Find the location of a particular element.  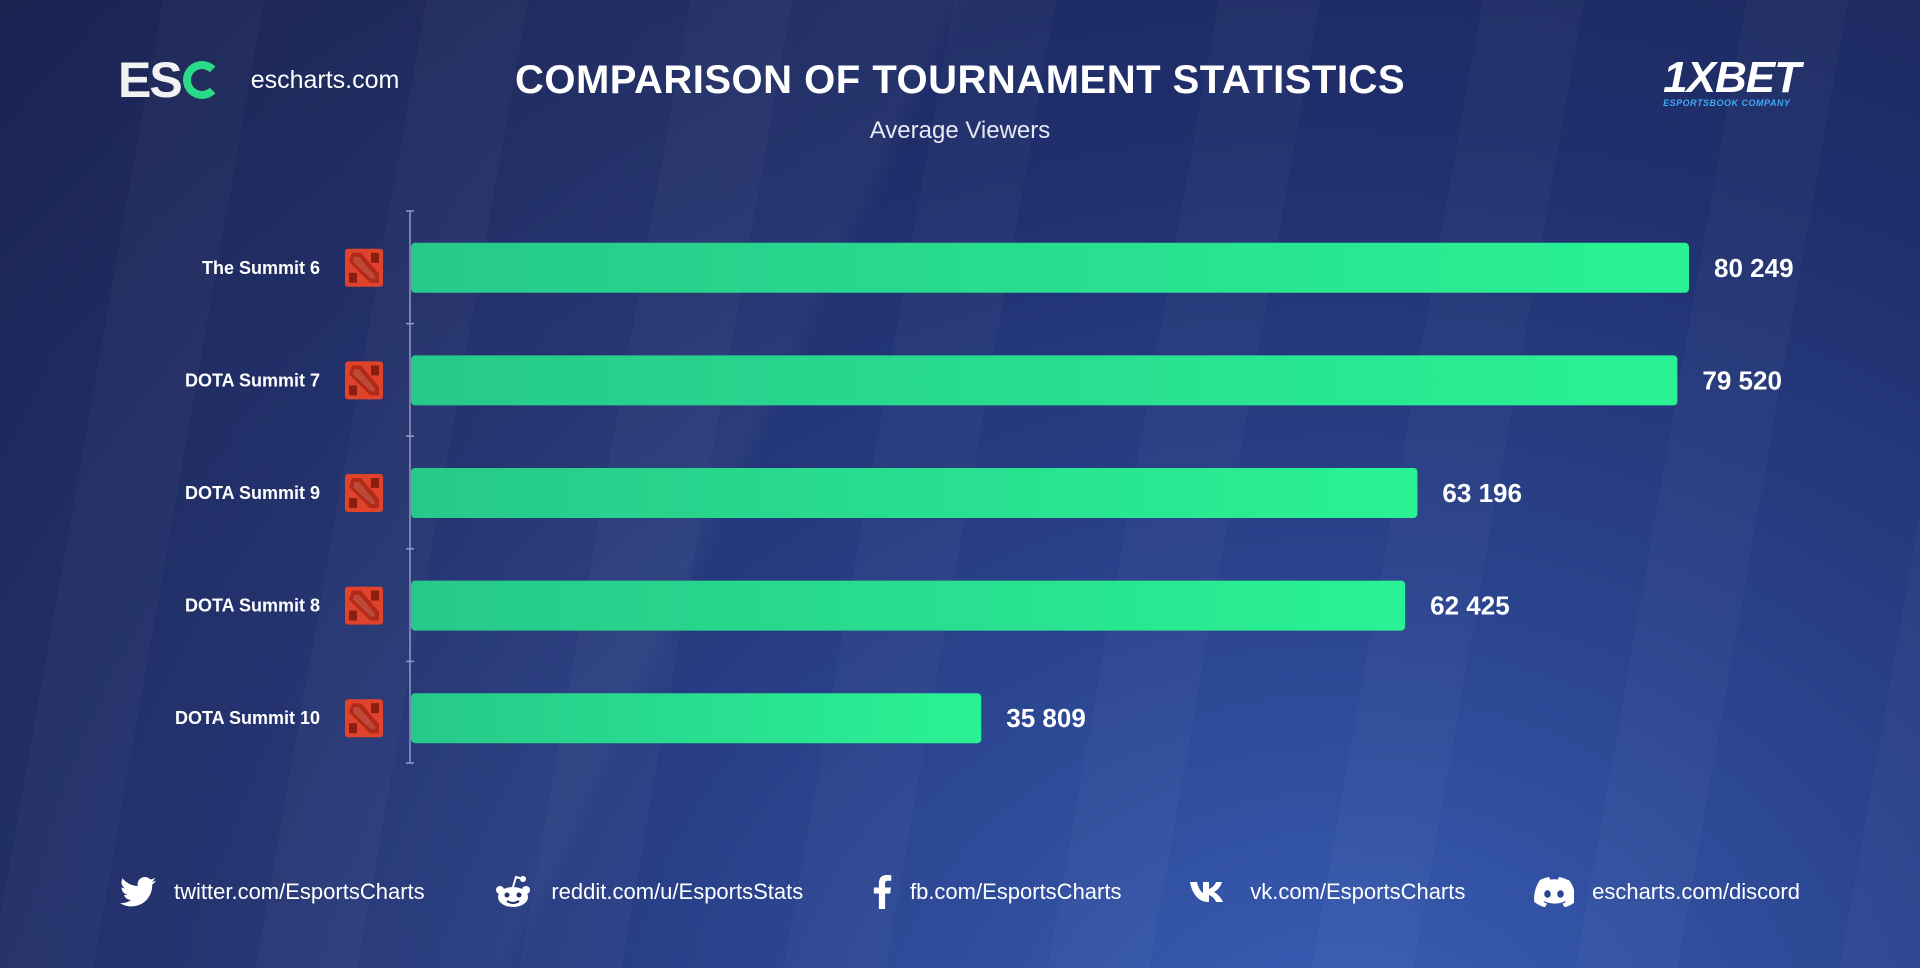

category-label: The Summit 6 is located at coordinates (261, 268).